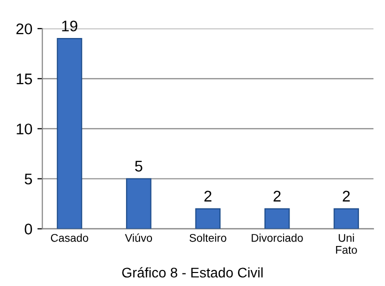 This screenshot has height=286, width=385. Describe the element at coordinates (138, 238) in the screenshot. I see `x-tick-label: Viúvo` at that location.